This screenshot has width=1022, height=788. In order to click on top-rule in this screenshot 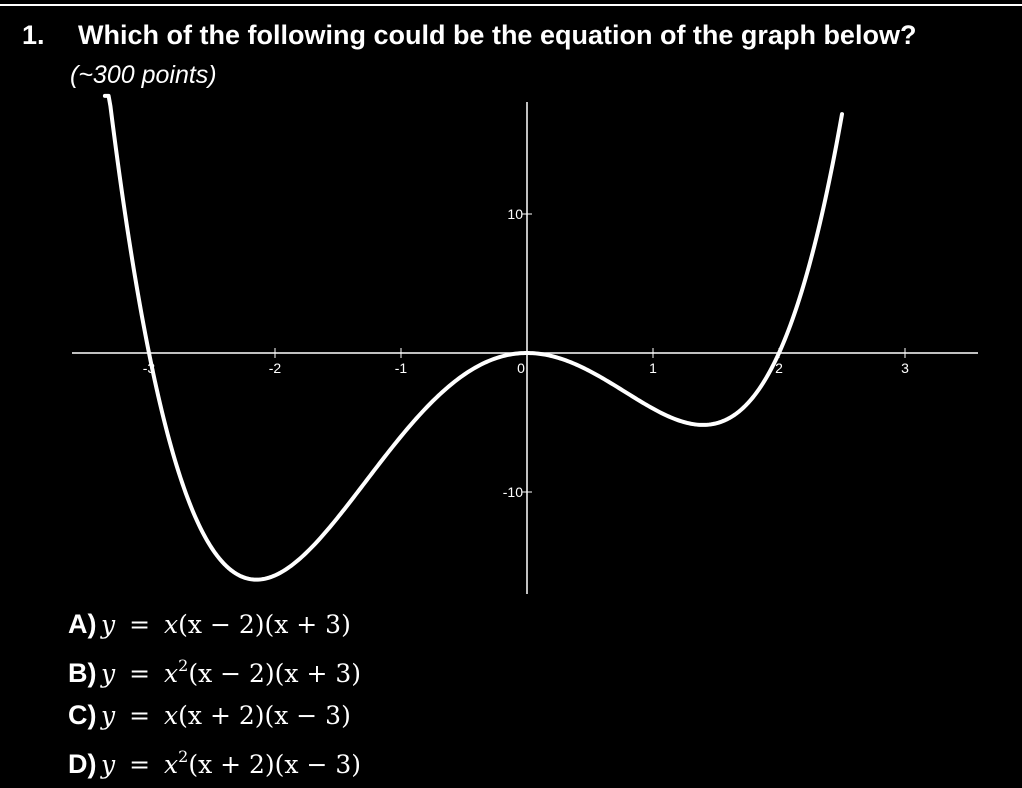, I will do `click(511, 5)`.